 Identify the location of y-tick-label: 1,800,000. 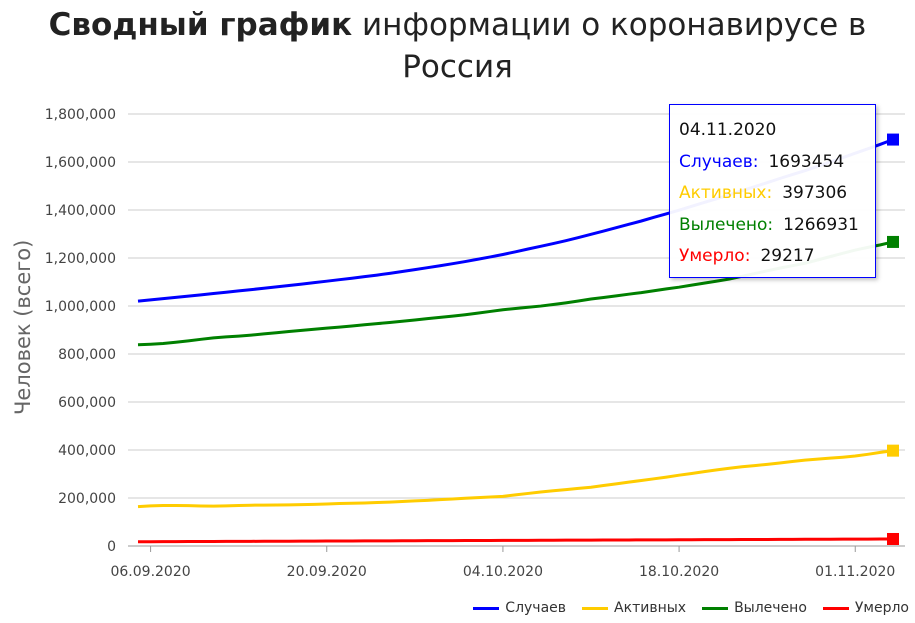
(80, 115).